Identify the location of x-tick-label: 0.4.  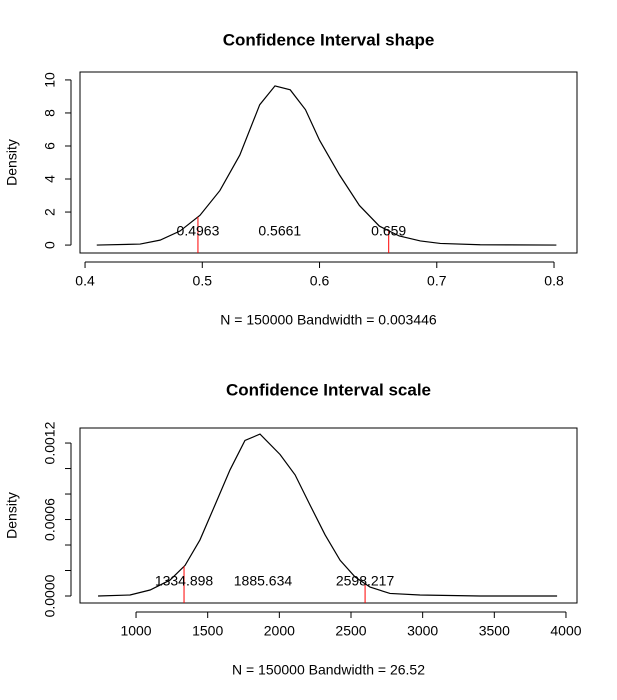
(85, 281).